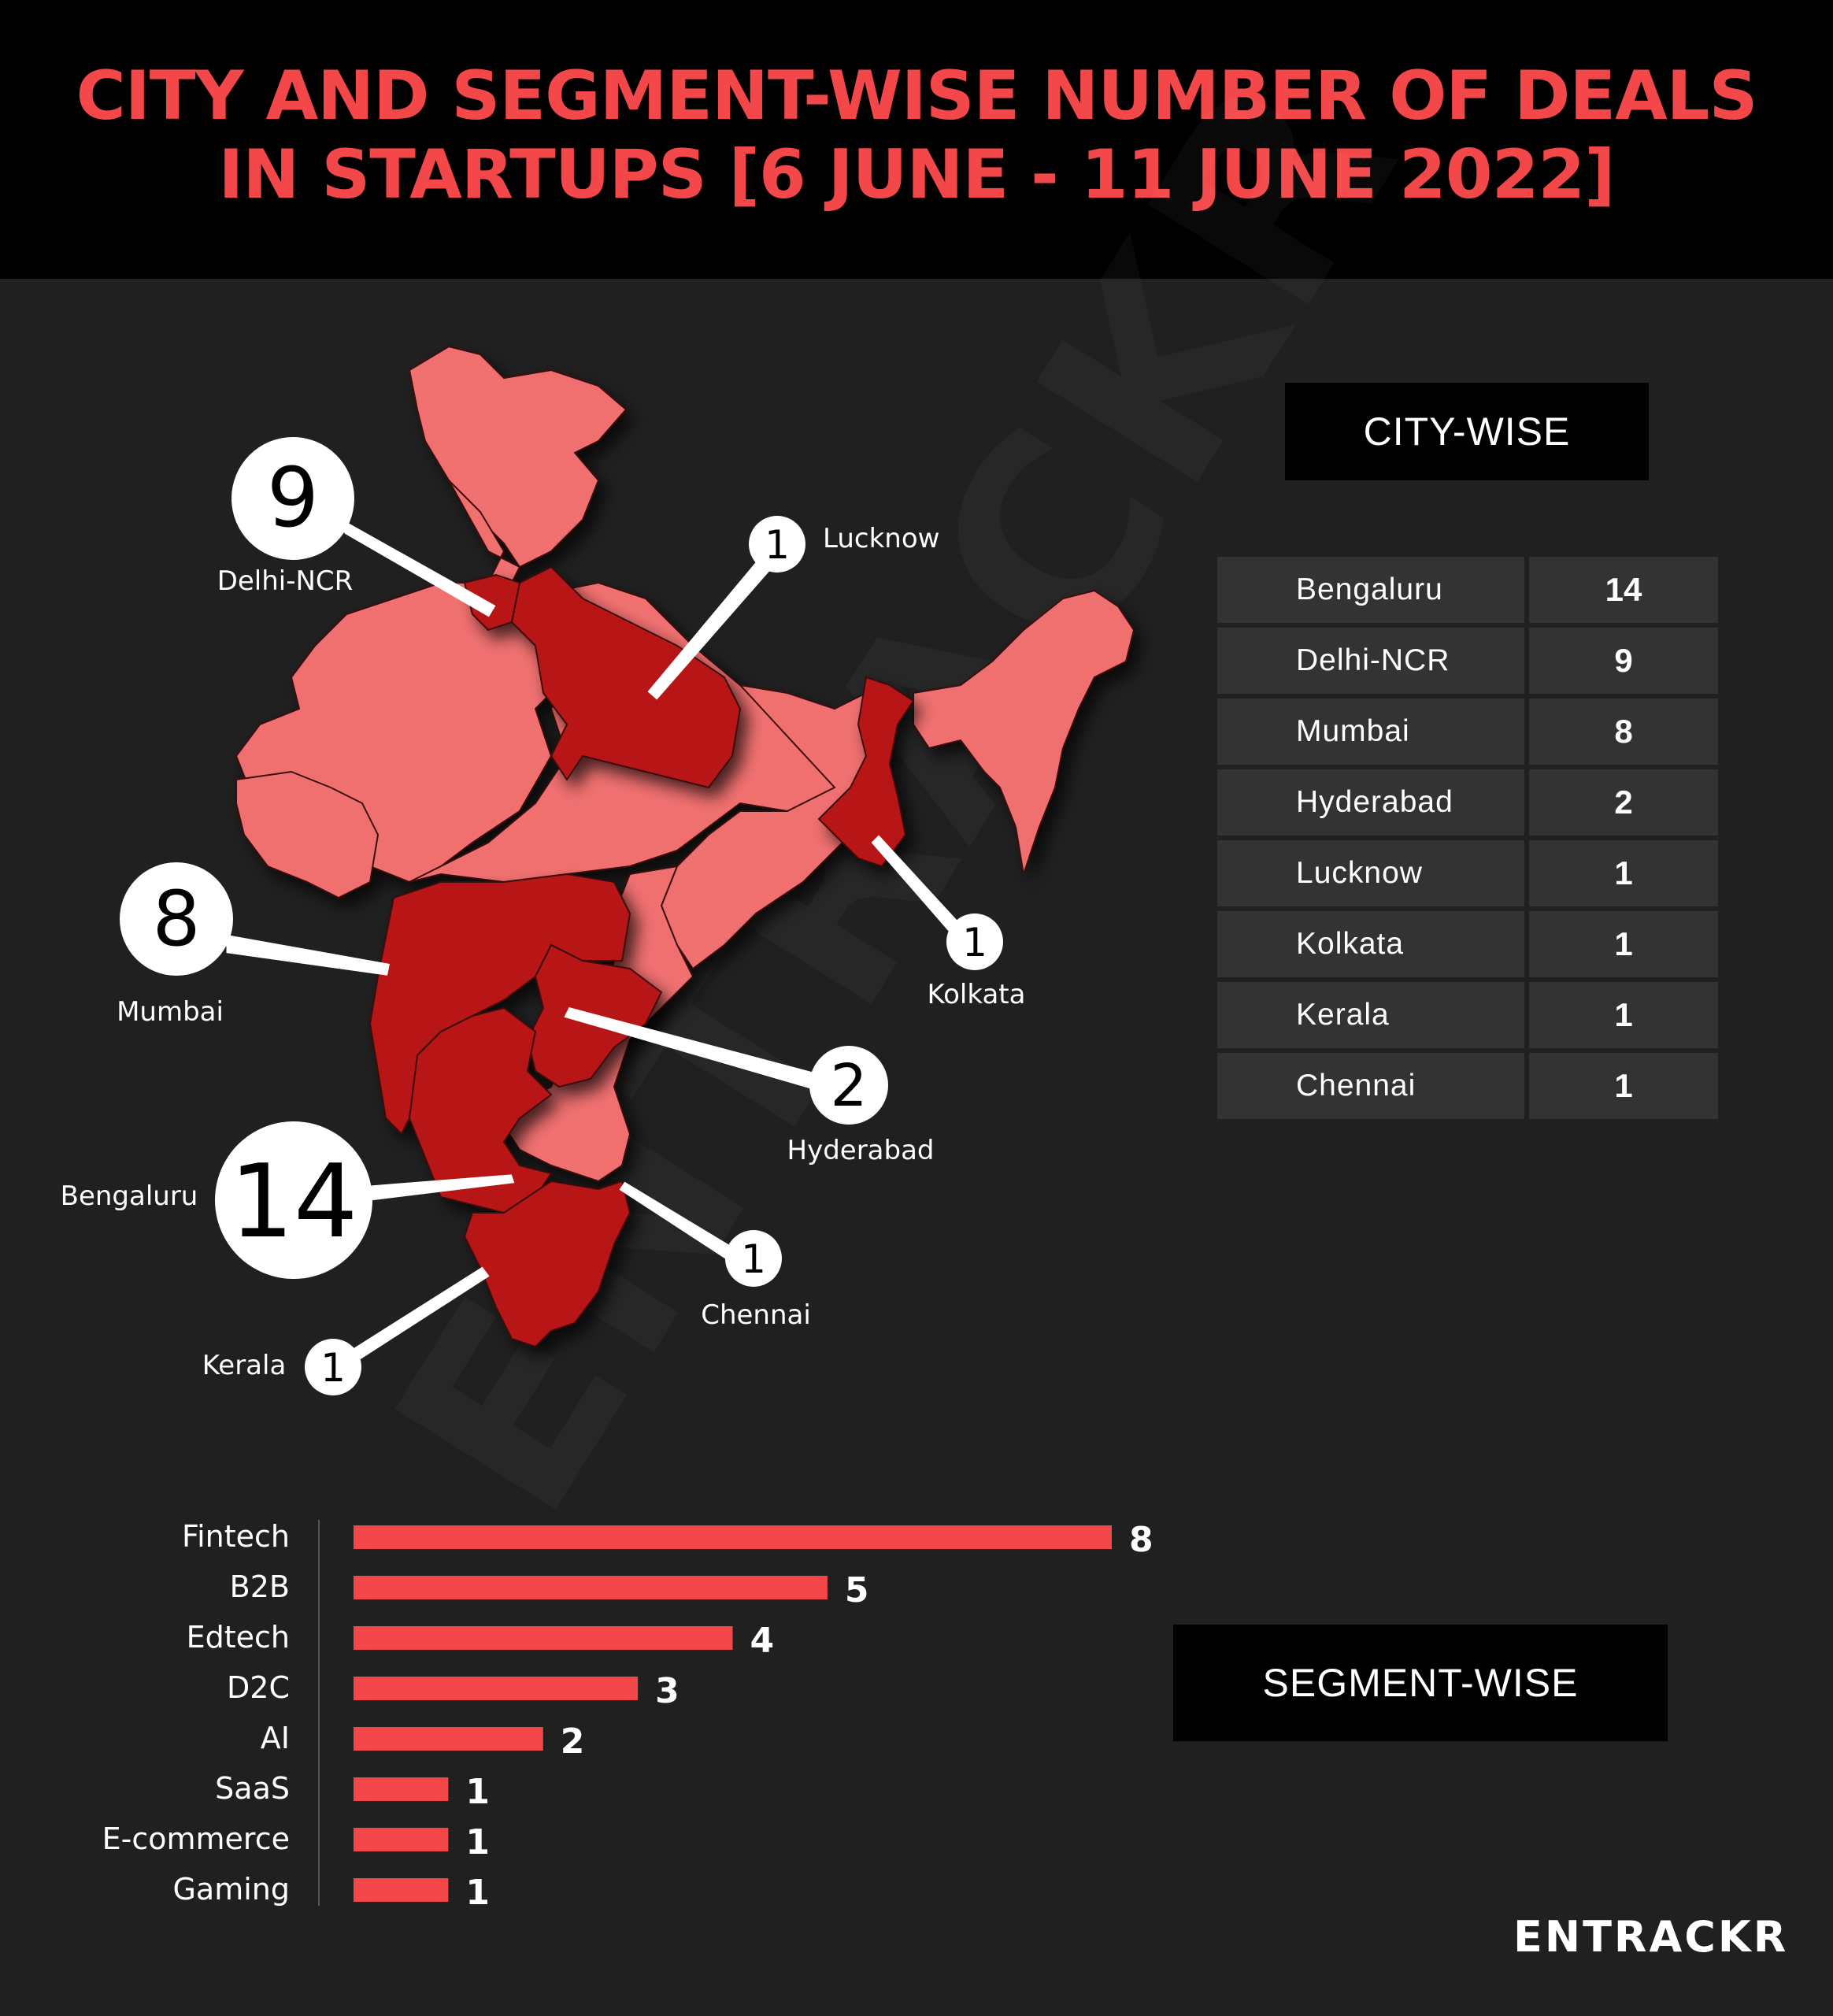  I want to click on city-row: Hyderabad 2, so click(1469, 802).